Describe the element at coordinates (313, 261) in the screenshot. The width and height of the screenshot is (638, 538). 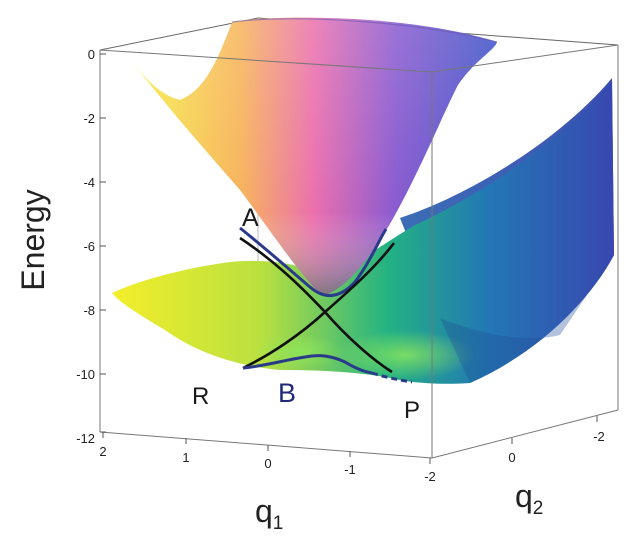
I see `upper-state-path` at that location.